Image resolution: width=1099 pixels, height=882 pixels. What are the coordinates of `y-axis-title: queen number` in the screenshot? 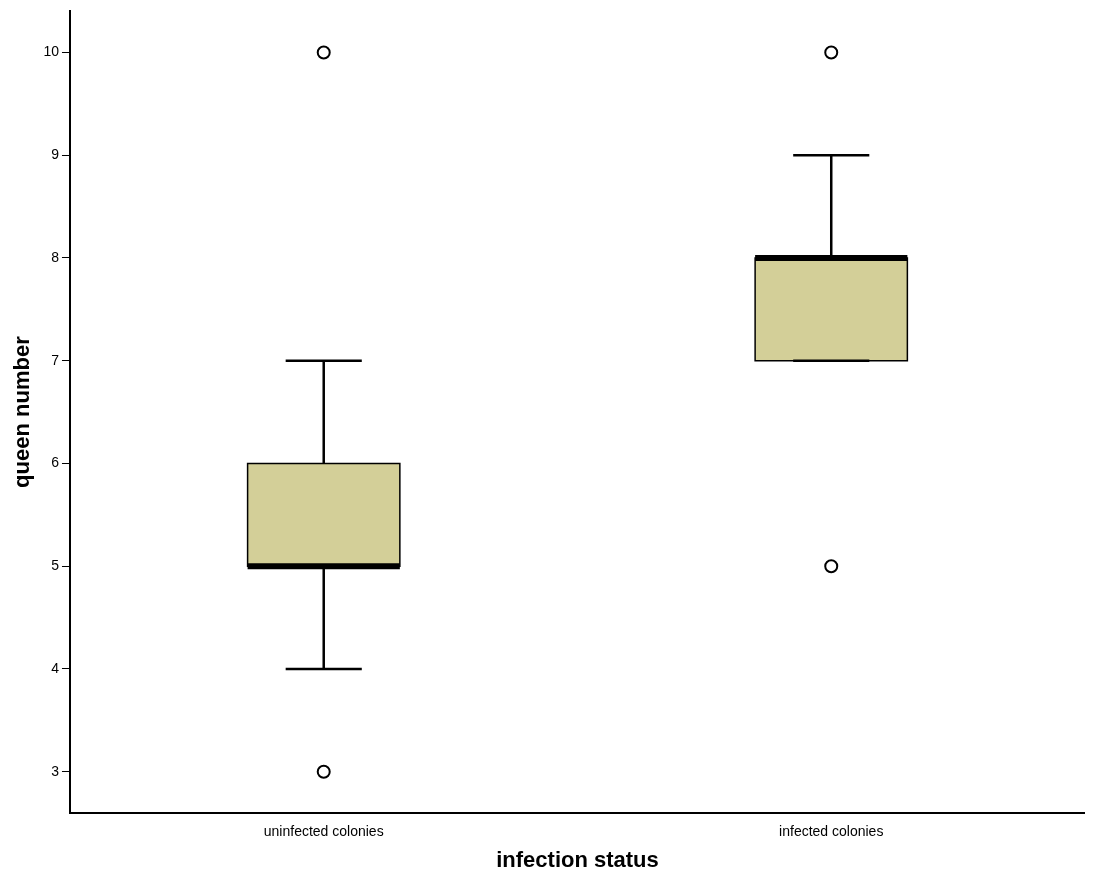 It's located at (22, 411).